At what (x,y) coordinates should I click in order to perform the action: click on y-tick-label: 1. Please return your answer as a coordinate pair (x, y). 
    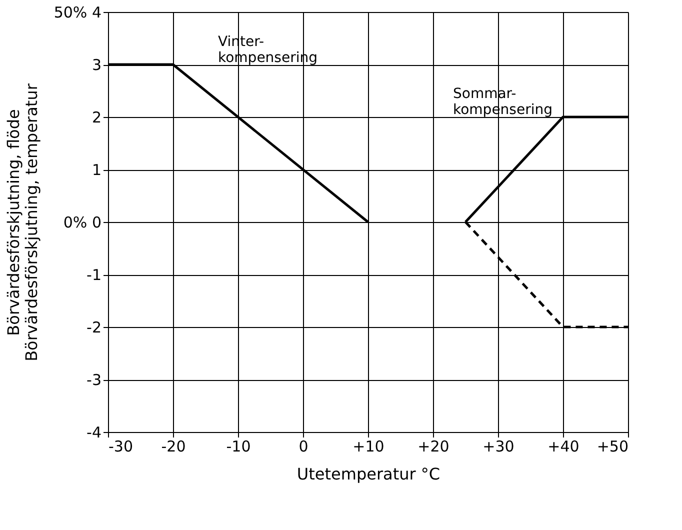
    Looking at the image, I should click on (97, 170).